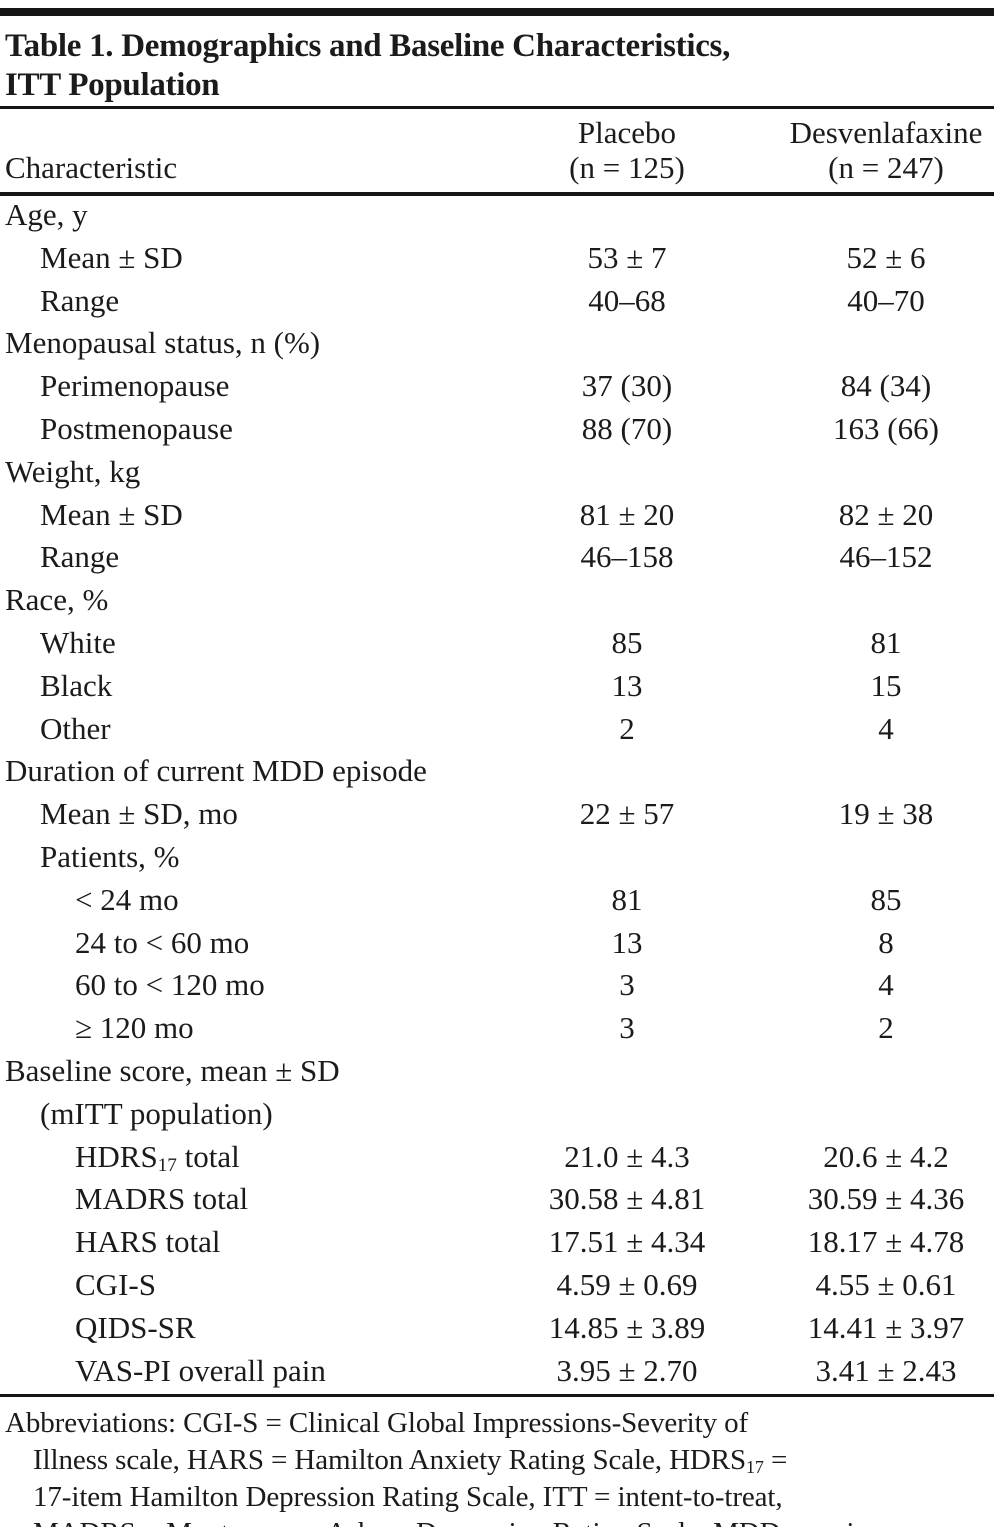 The image size is (994, 1527). I want to click on column-header-desvenlafaxine: Desvenlafaxine (n = 247), so click(886, 152).